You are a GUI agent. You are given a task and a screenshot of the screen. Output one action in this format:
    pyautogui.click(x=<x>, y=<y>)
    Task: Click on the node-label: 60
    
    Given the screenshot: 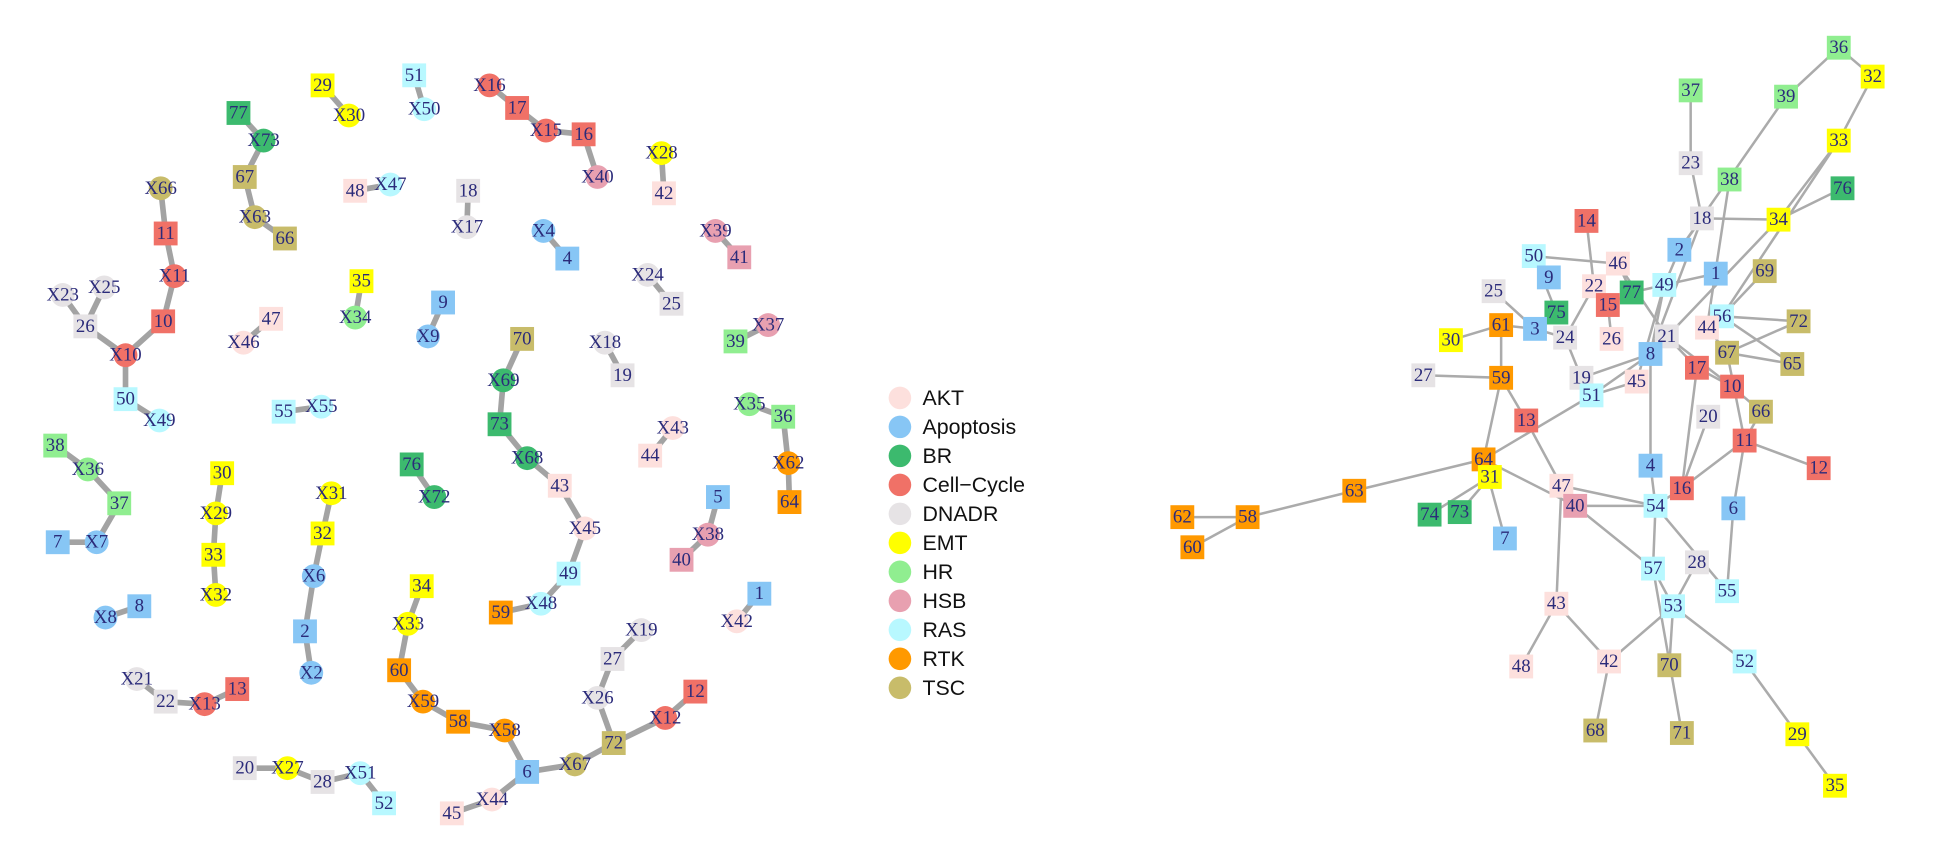 What is the action you would take?
    pyautogui.click(x=399, y=670)
    